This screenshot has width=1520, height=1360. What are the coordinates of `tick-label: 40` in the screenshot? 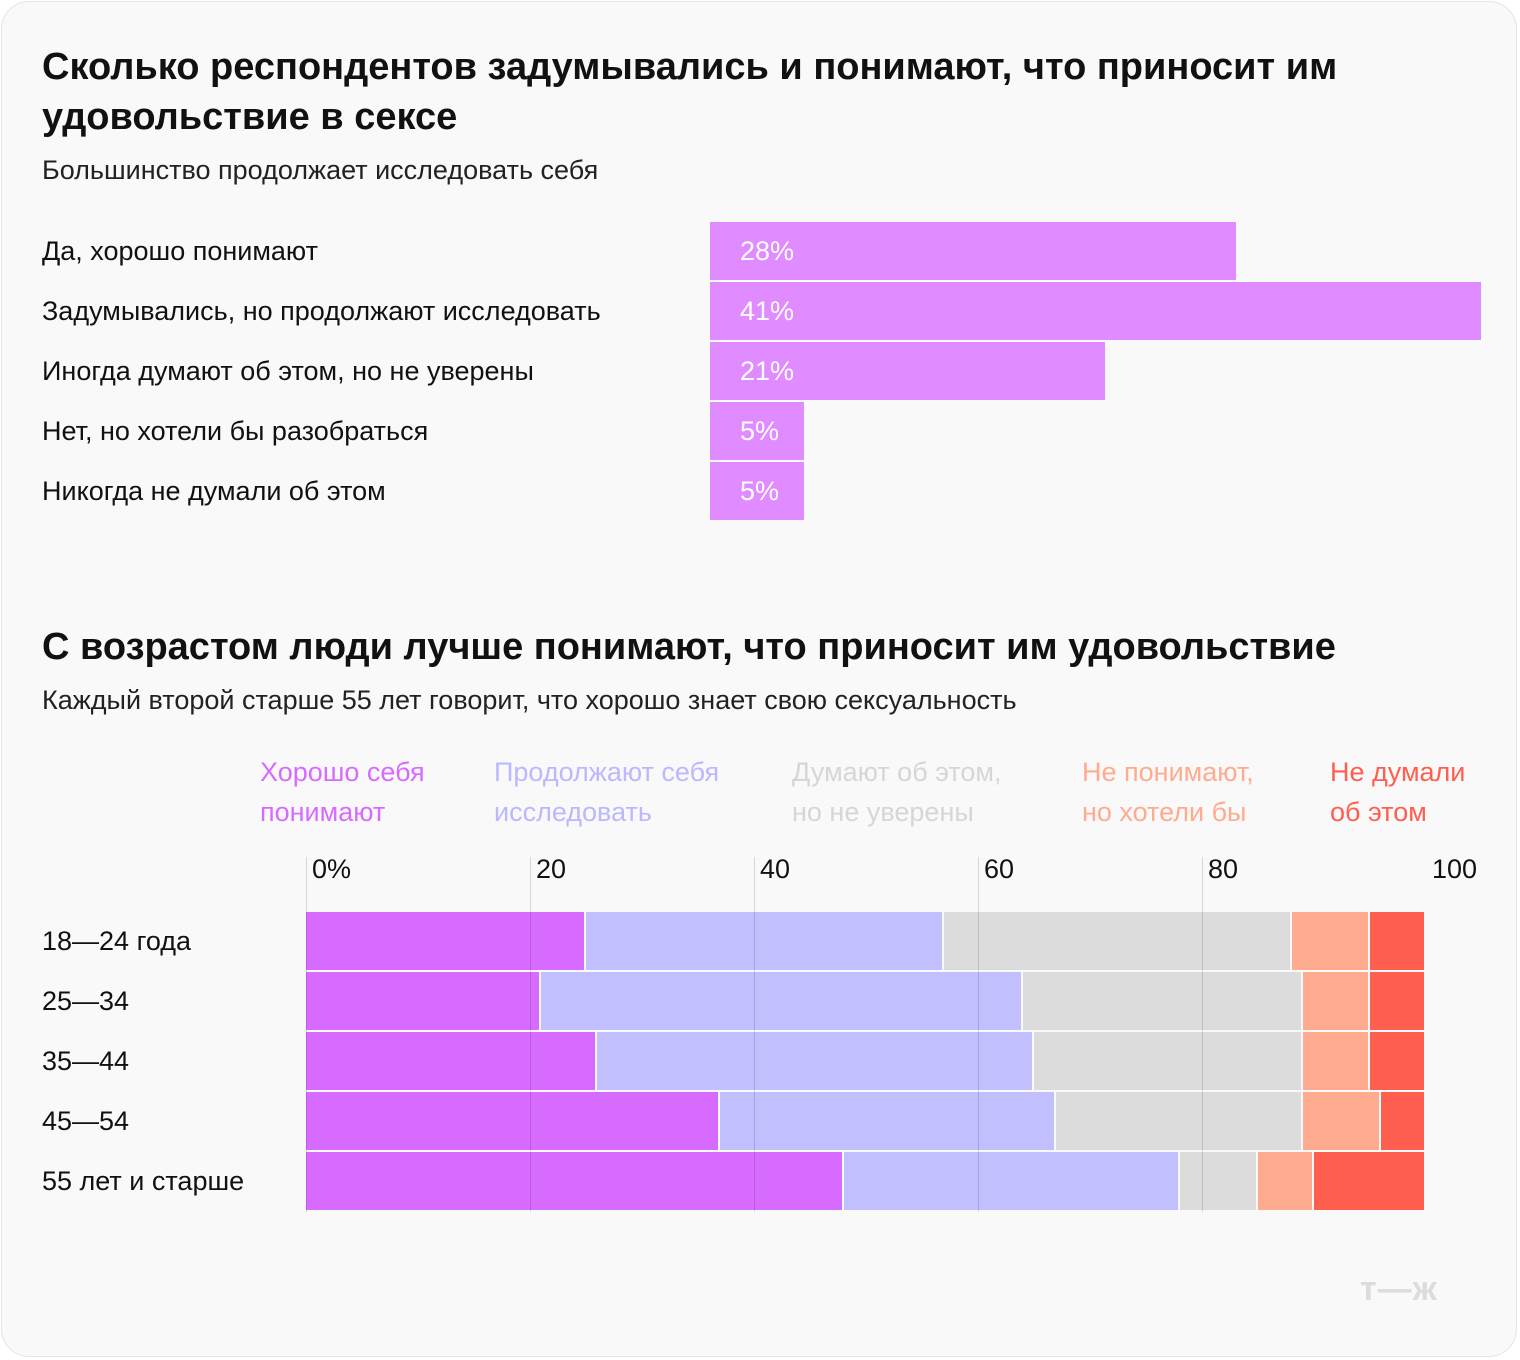 It's located at (775, 869).